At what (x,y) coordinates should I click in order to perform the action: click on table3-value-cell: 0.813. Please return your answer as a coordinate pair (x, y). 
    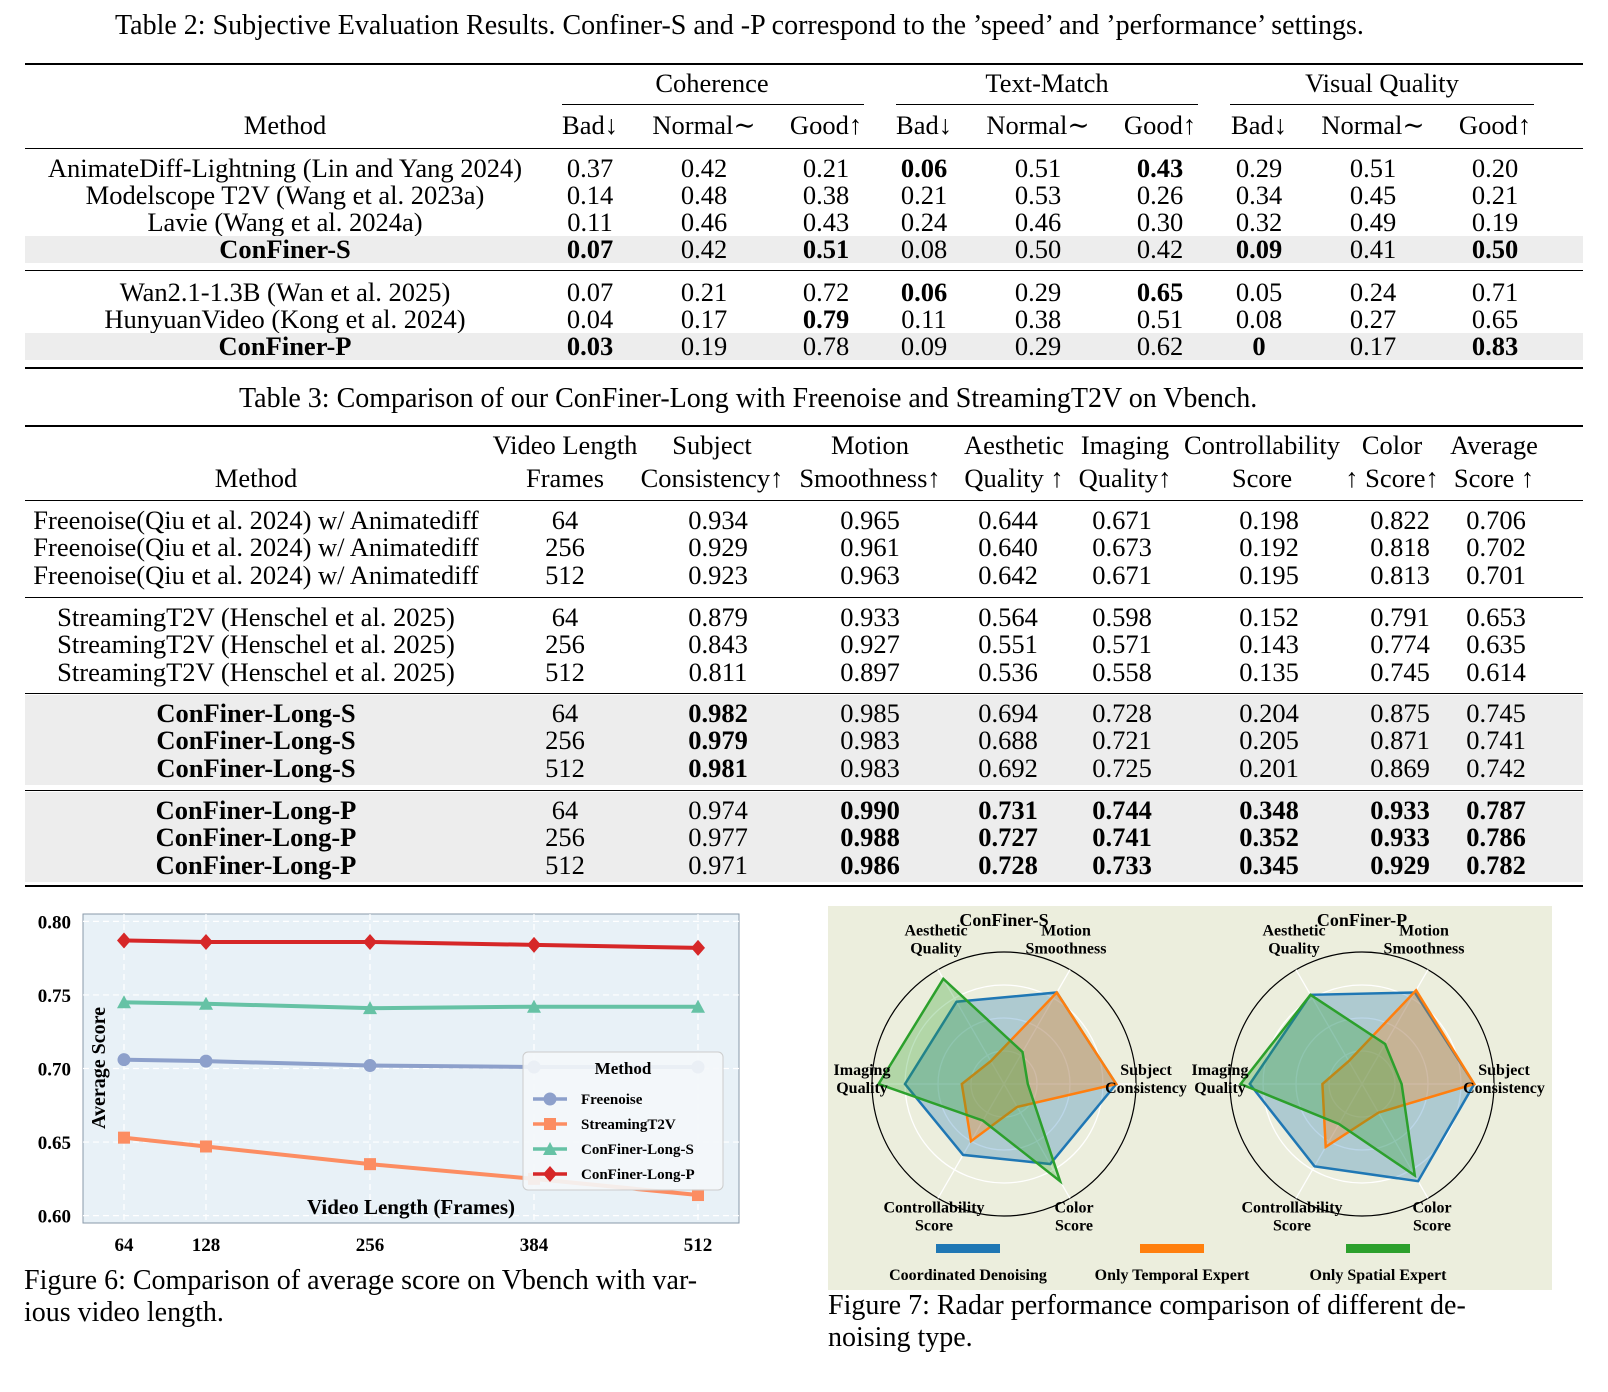
    Looking at the image, I should click on (1400, 574).